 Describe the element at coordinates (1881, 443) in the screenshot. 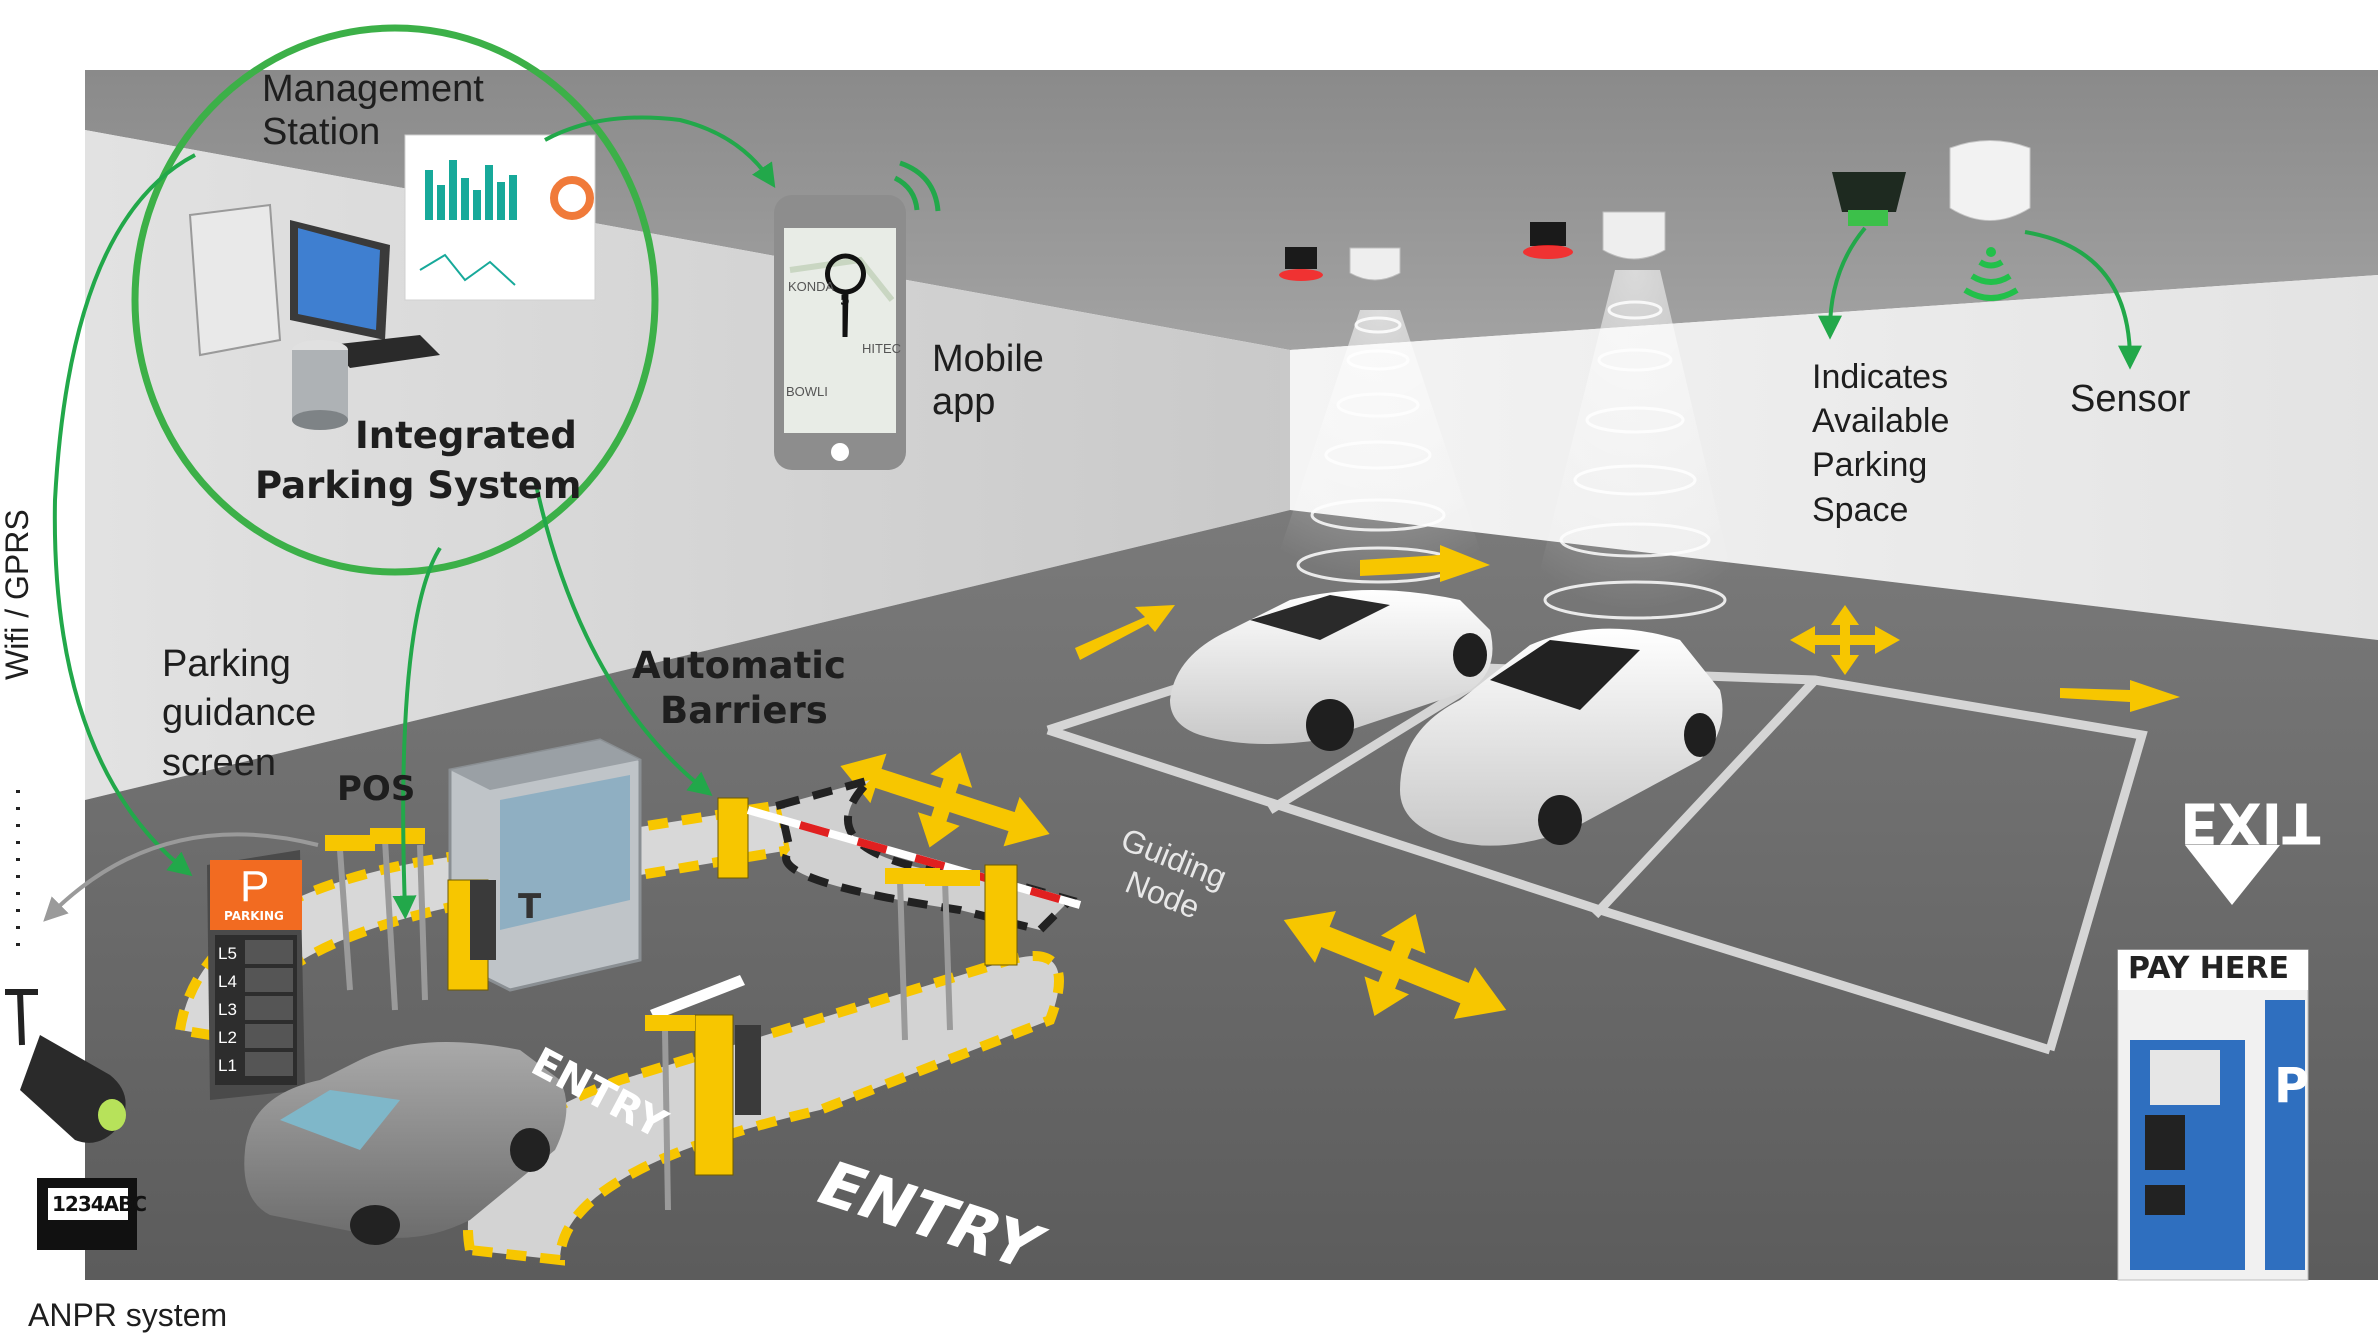

I see `indicates-space-label: Indicates Available Parking Space` at that location.